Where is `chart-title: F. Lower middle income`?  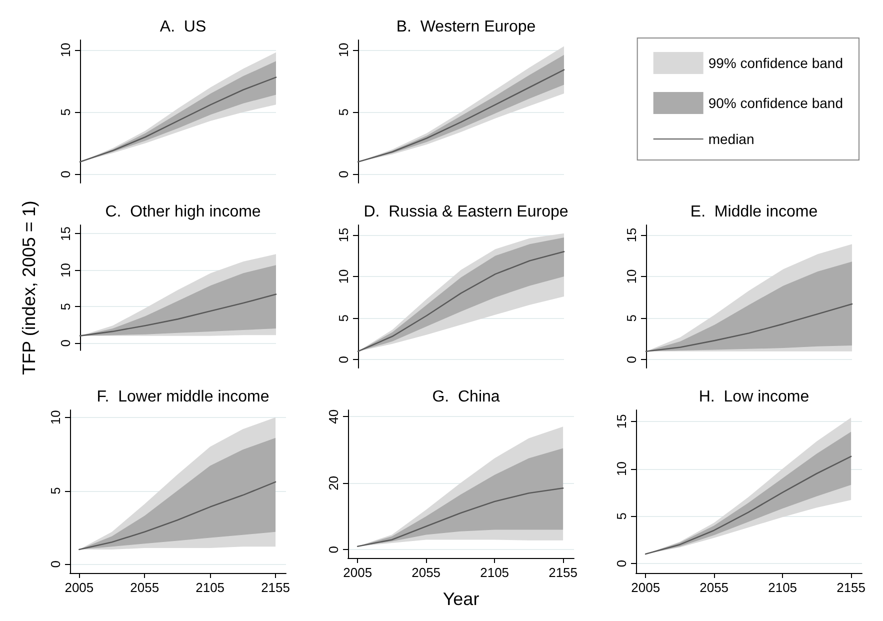
chart-title: F. Lower middle income is located at coordinates (183, 397).